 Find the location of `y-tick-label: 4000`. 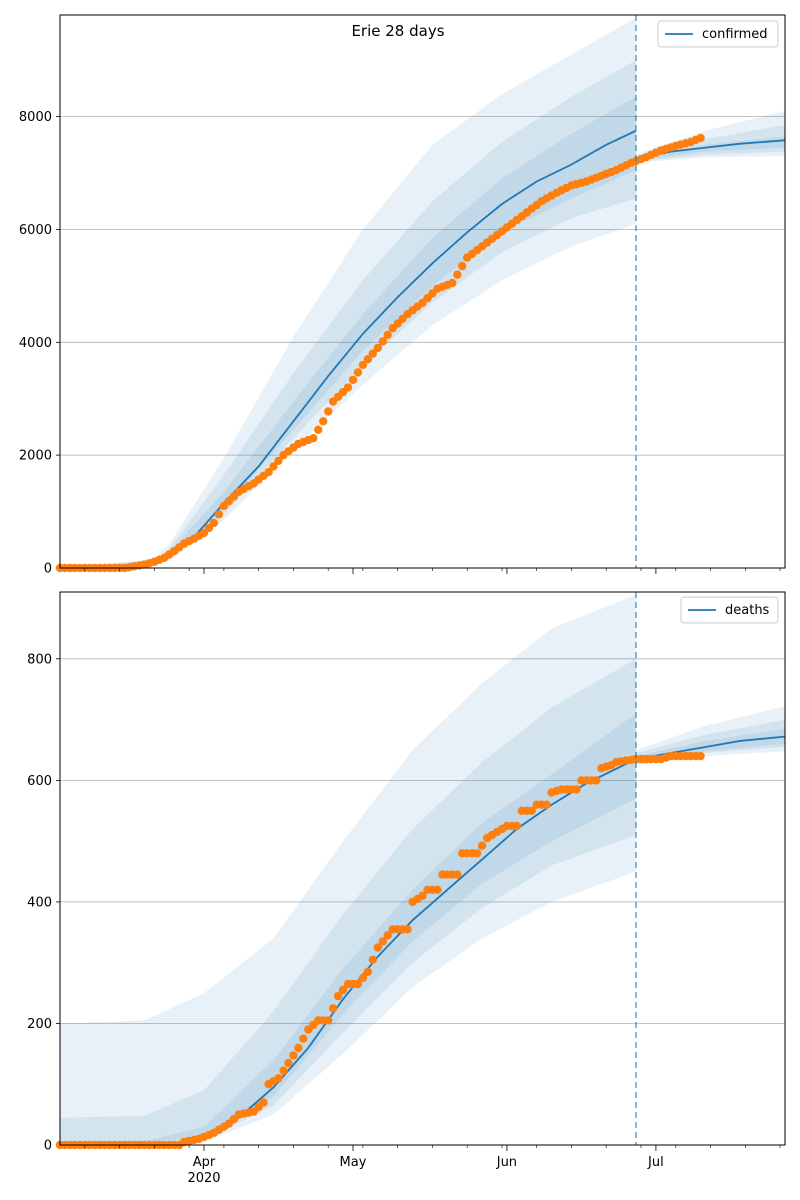

y-tick-label: 4000 is located at coordinates (35, 343).